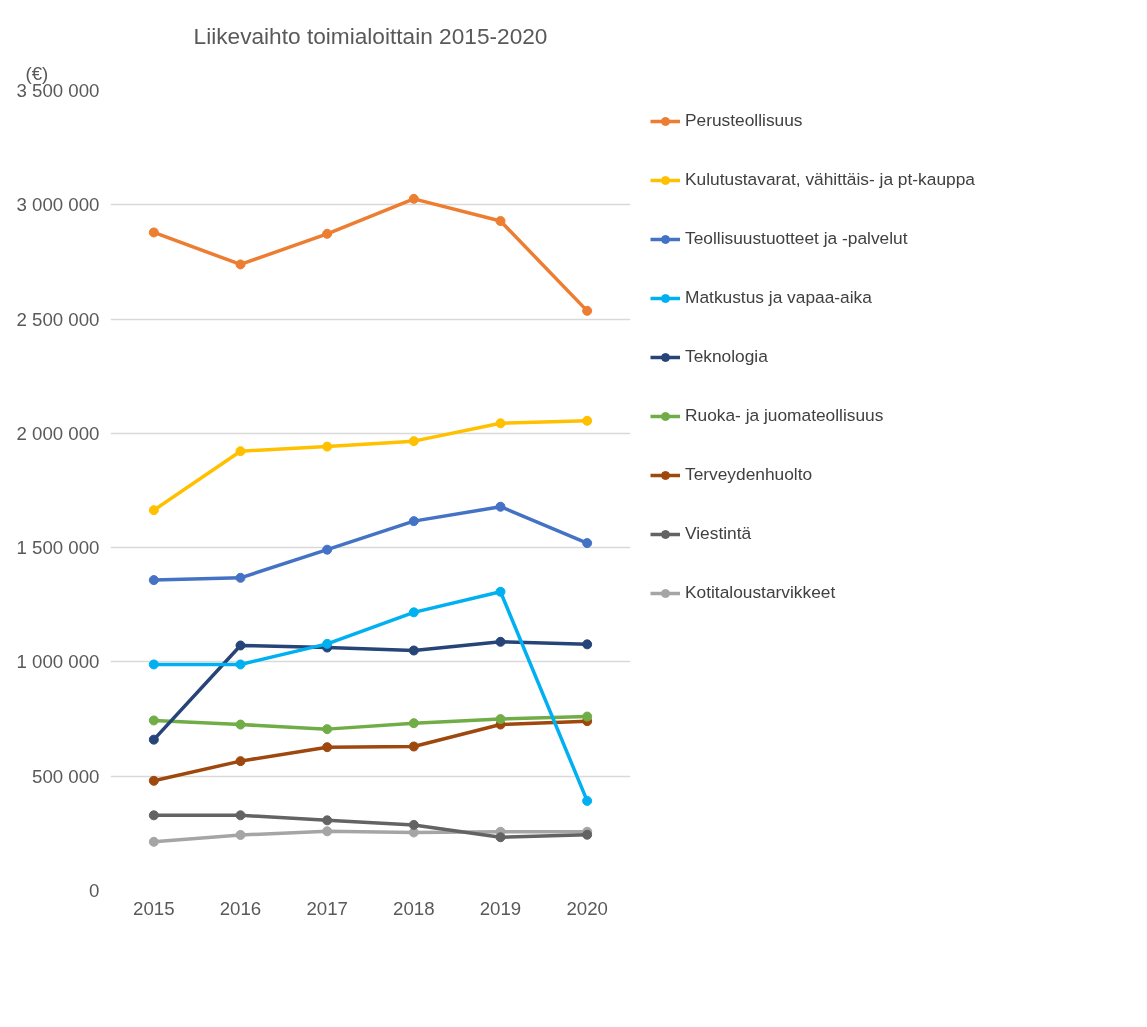 The image size is (1147, 1027). What do you see at coordinates (37, 73) in the screenshot?
I see `y-axis-title: (€)` at bounding box center [37, 73].